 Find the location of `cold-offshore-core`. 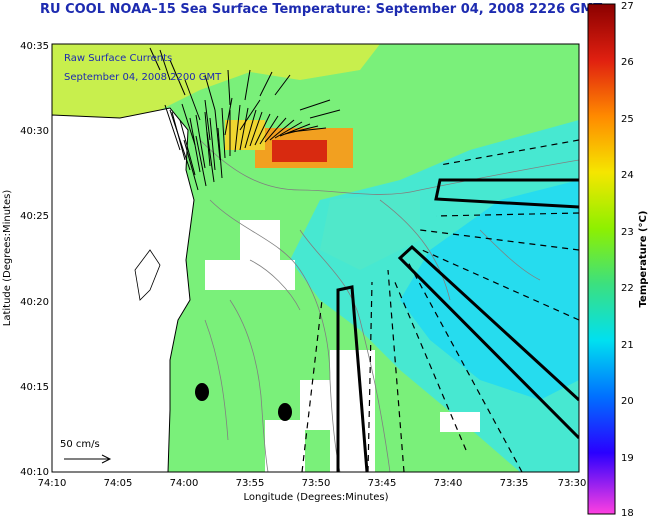

cold-offshore-core is located at coordinates (489, 290).